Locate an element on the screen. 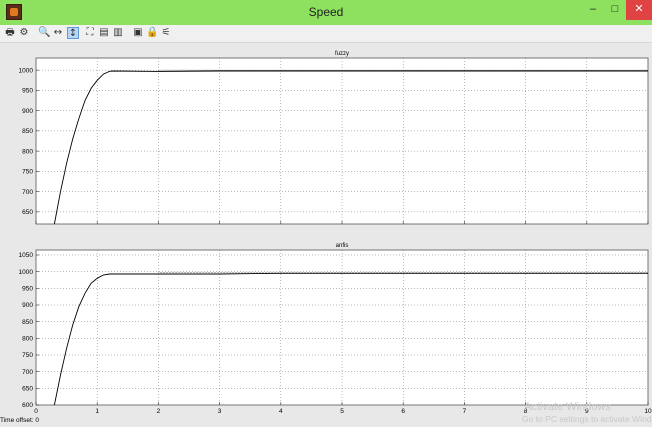 The height and width of the screenshot is (427, 652). x-tick-label: 2 is located at coordinates (159, 411).